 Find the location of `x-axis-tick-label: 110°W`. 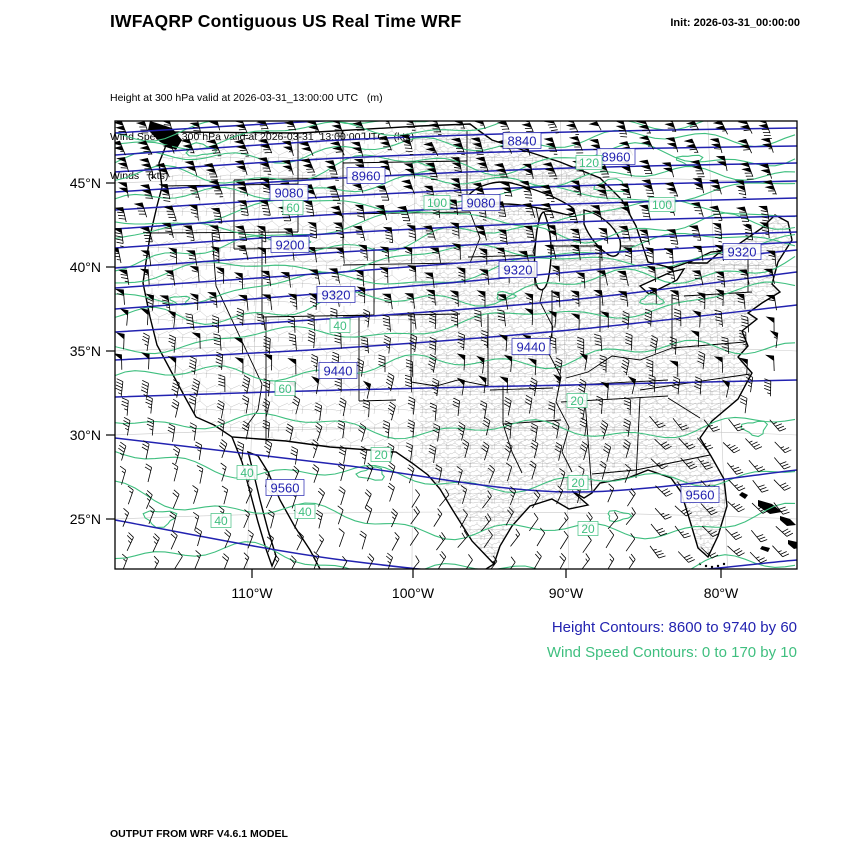

x-axis-tick-label: 110°W is located at coordinates (252, 593).